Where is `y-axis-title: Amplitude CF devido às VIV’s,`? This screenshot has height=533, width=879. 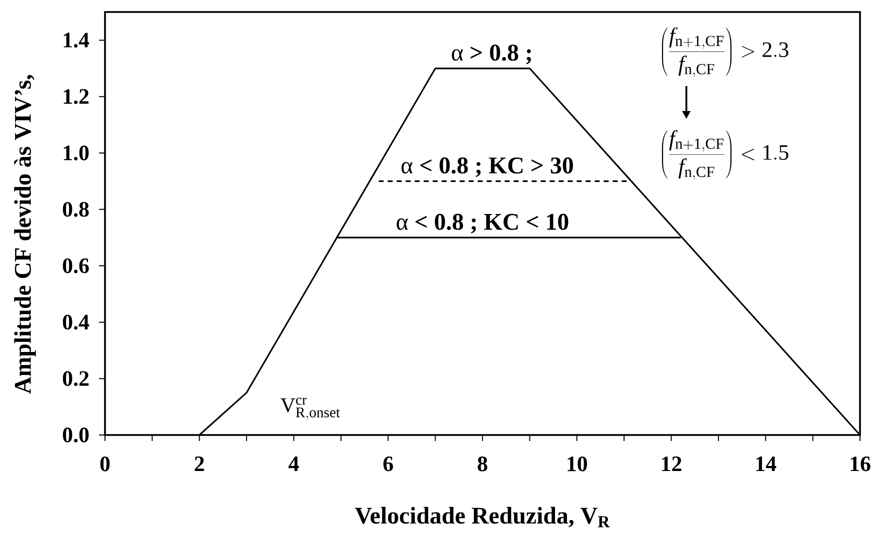 y-axis-title: Amplitude CF devido às VIV’s, is located at coordinates (25, 234).